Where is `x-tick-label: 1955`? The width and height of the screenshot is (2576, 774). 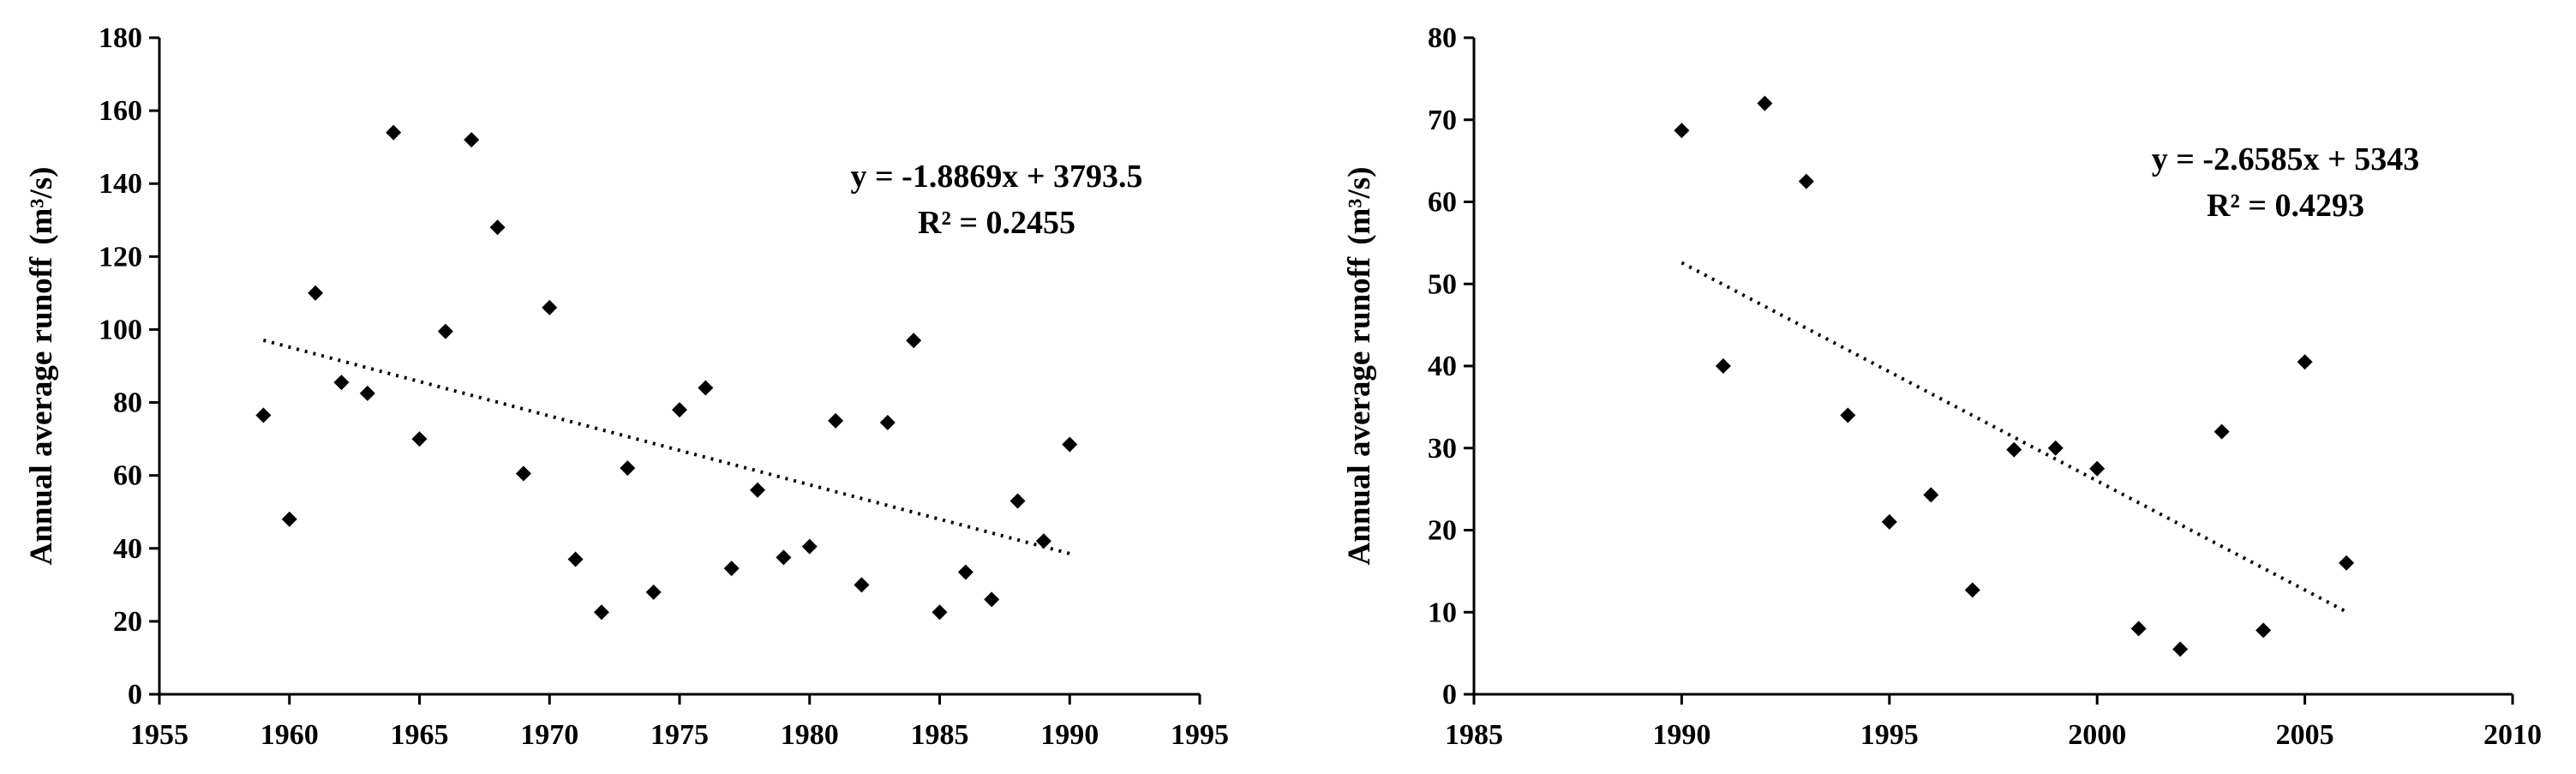
x-tick-label: 1955 is located at coordinates (159, 735).